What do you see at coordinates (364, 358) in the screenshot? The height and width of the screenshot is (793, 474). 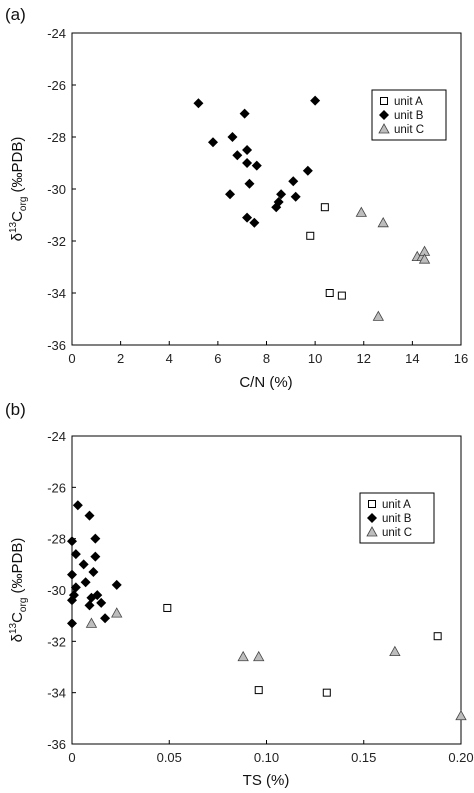 I see `x-tick-label: 12` at bounding box center [364, 358].